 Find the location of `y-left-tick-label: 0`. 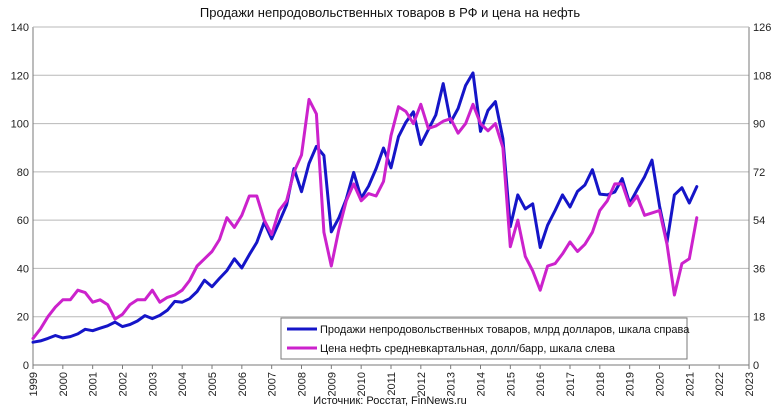

y-left-tick-label: 0 is located at coordinates (26, 366).